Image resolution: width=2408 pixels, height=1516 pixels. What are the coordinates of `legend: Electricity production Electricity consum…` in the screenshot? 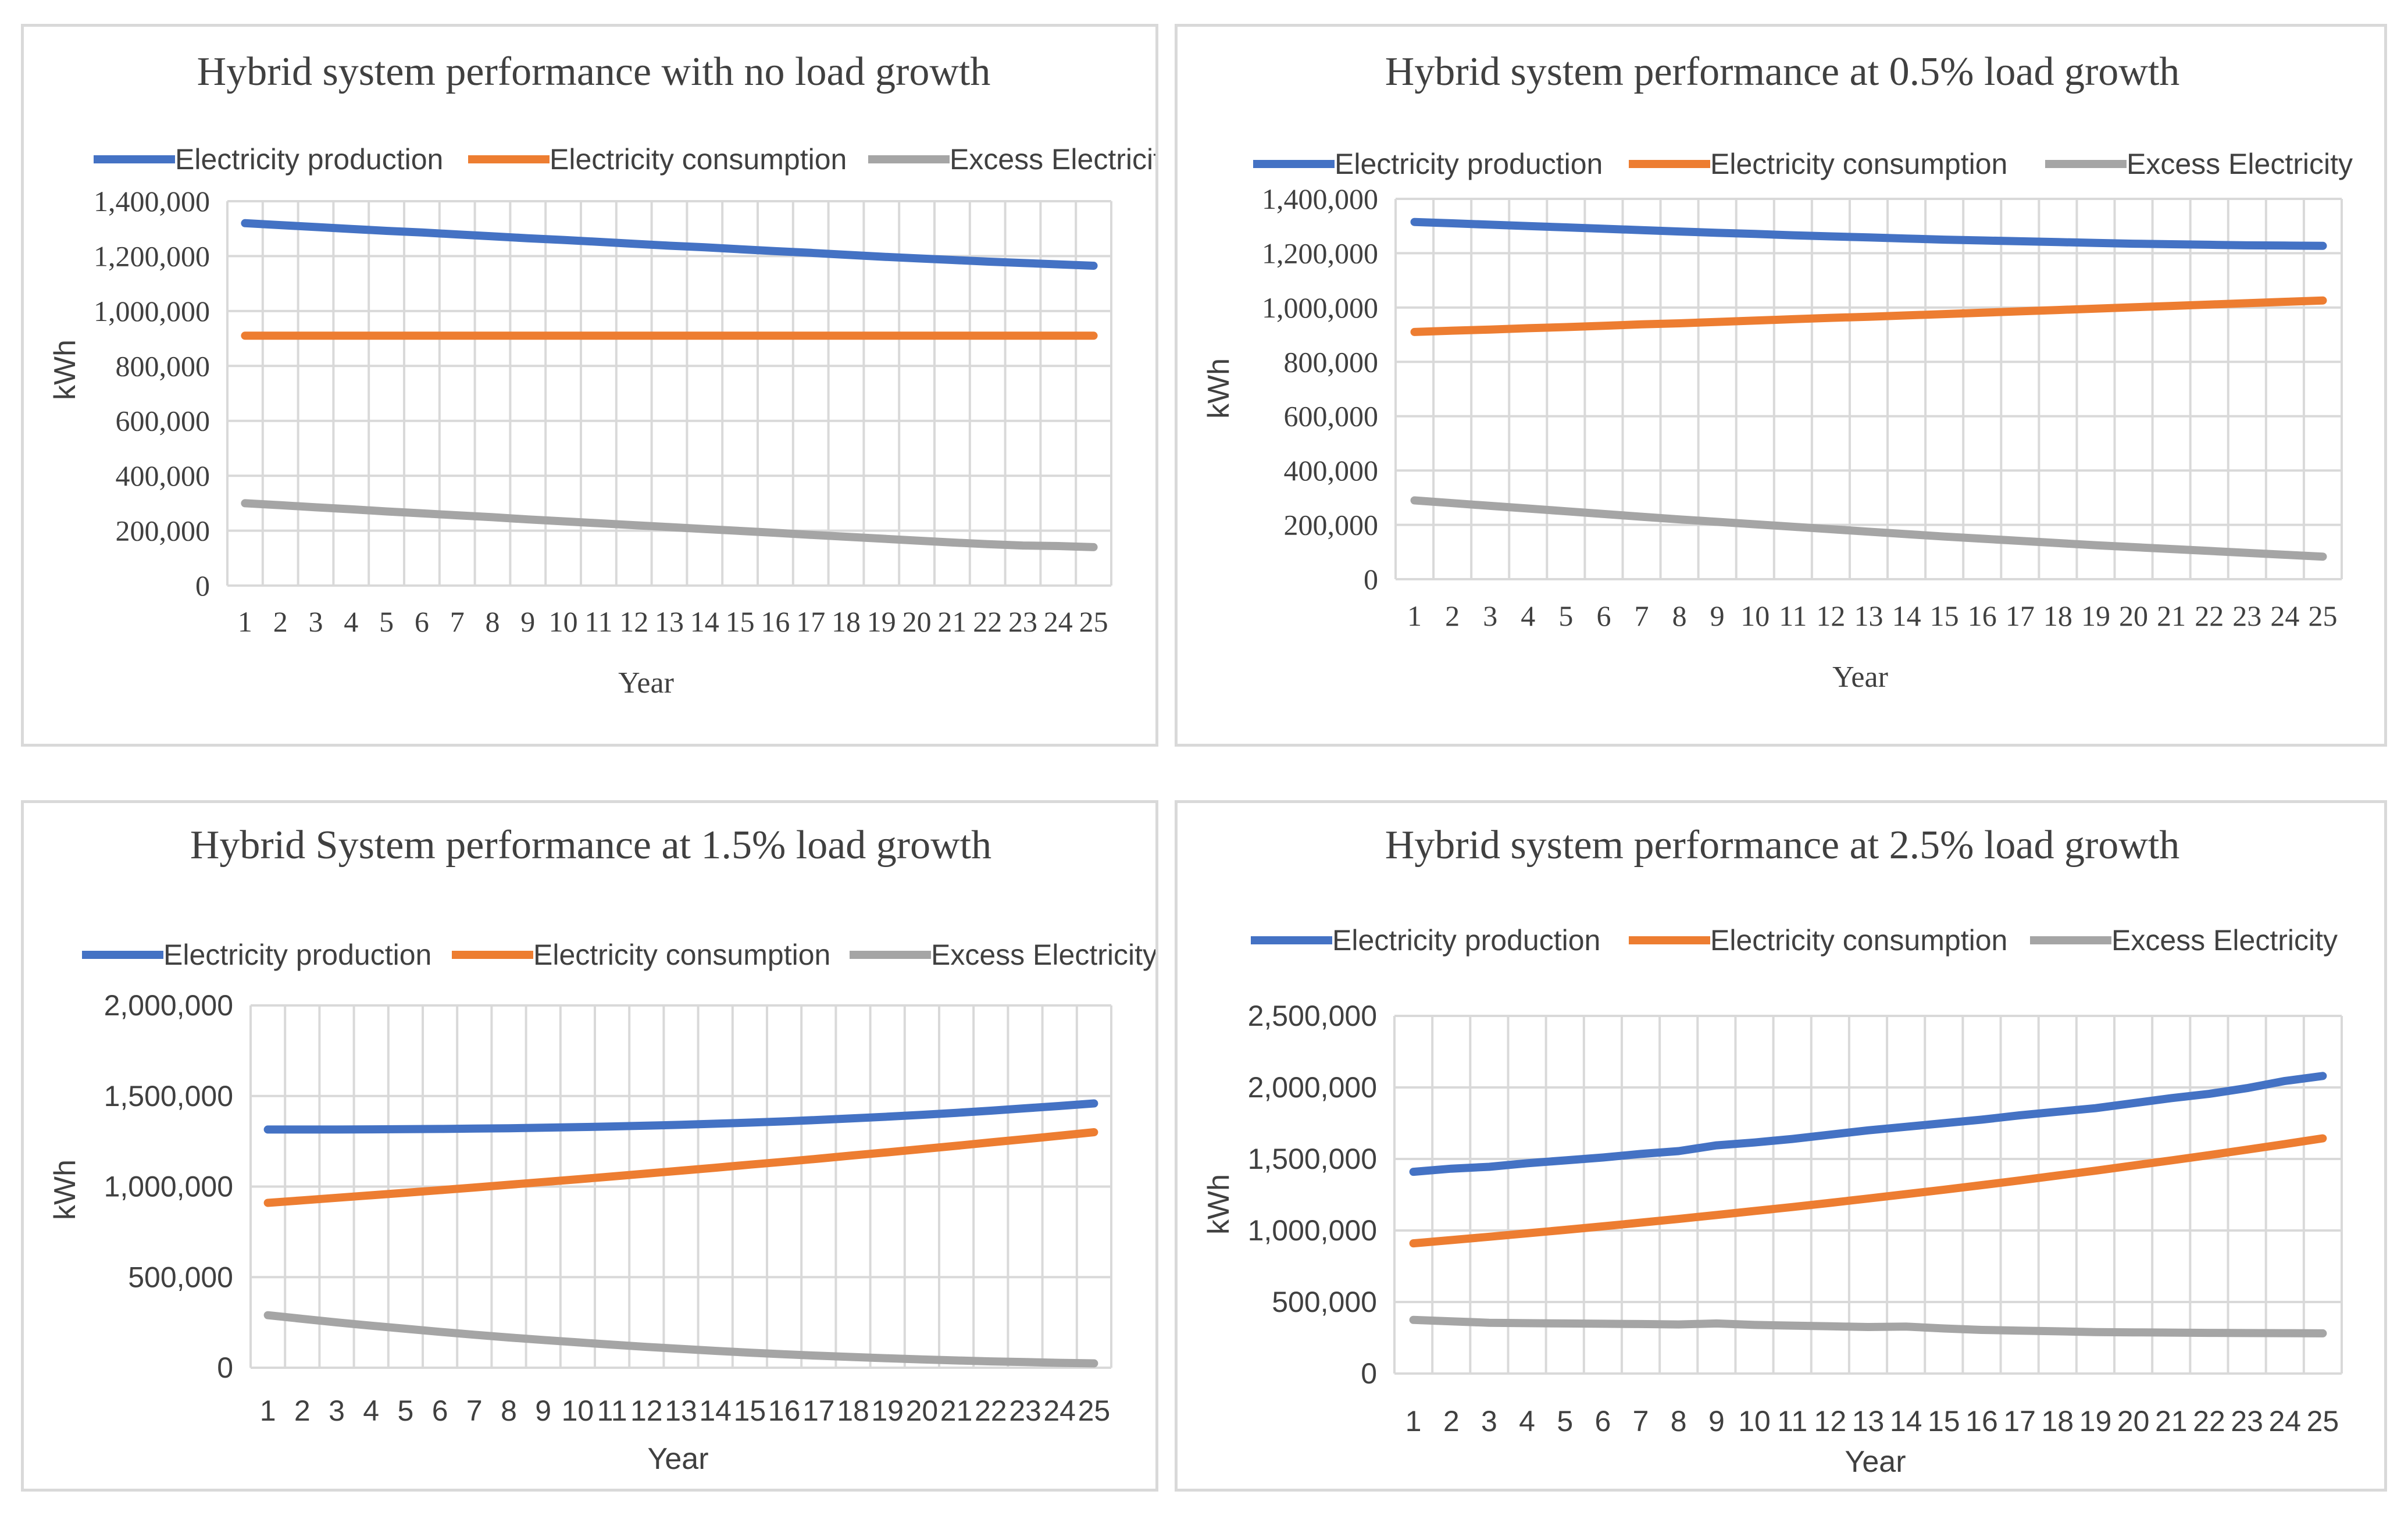 It's located at (618, 955).